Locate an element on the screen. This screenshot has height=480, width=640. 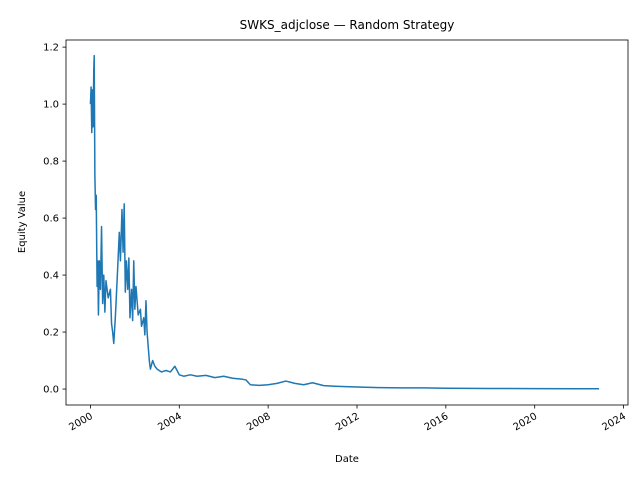
y-tick-label: 0.6 is located at coordinates (51, 219).